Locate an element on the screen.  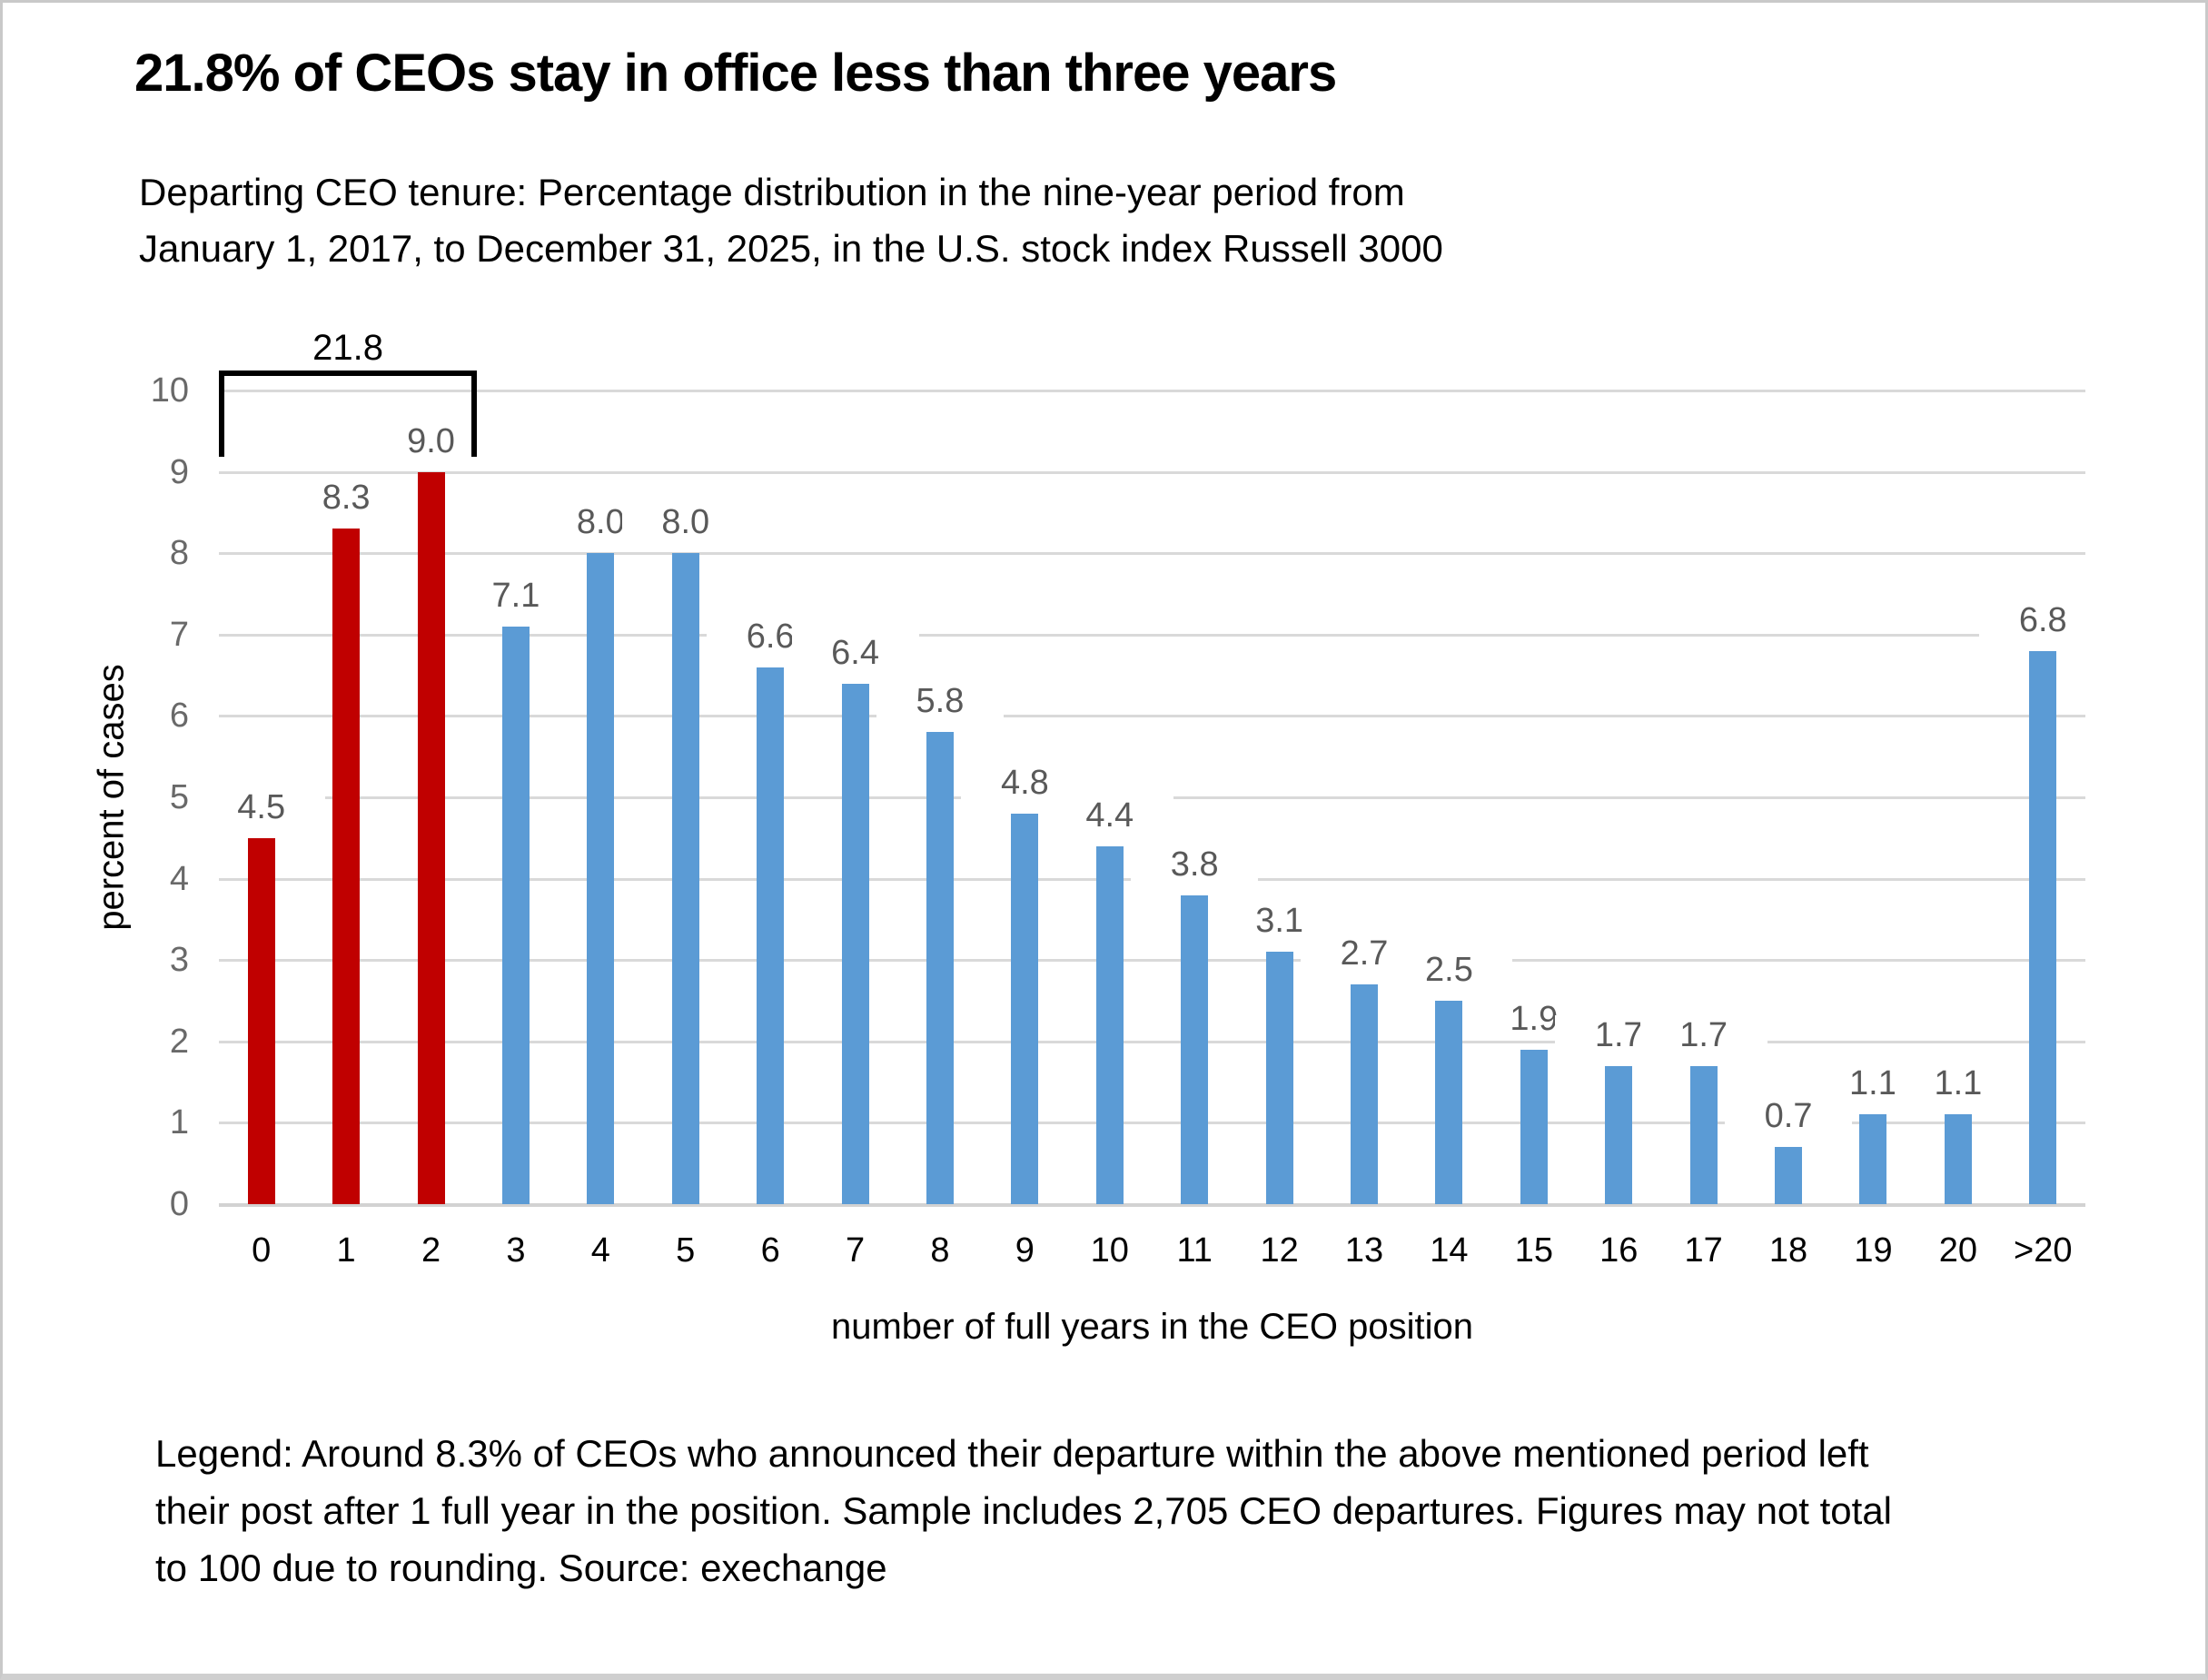
bar-value-label-13: 2.7 is located at coordinates (1365, 954).